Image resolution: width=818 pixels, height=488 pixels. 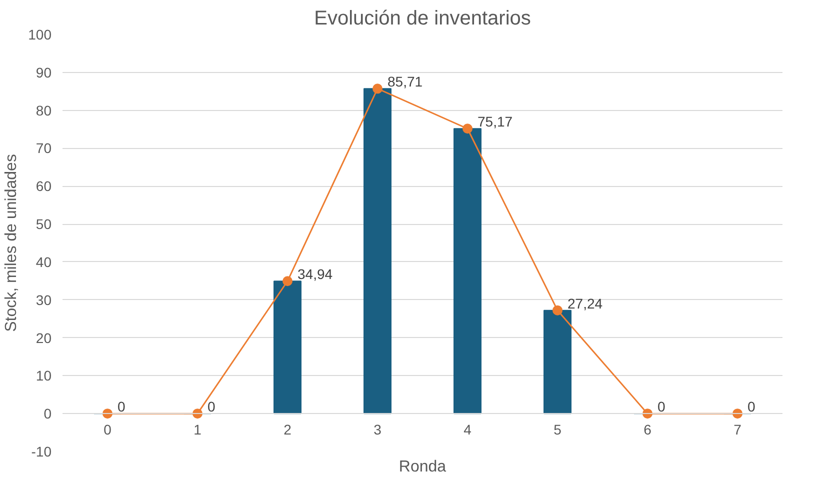 What do you see at coordinates (44, 186) in the screenshot?
I see `y-tick-label: 60` at bounding box center [44, 186].